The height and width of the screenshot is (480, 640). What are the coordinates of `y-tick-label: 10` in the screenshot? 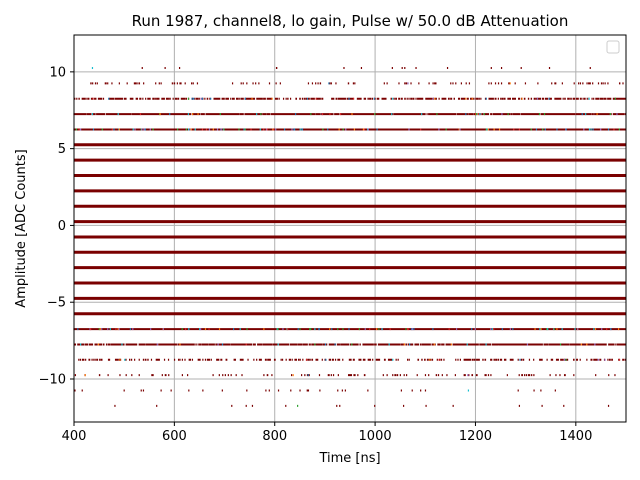 It's located at (57, 72).